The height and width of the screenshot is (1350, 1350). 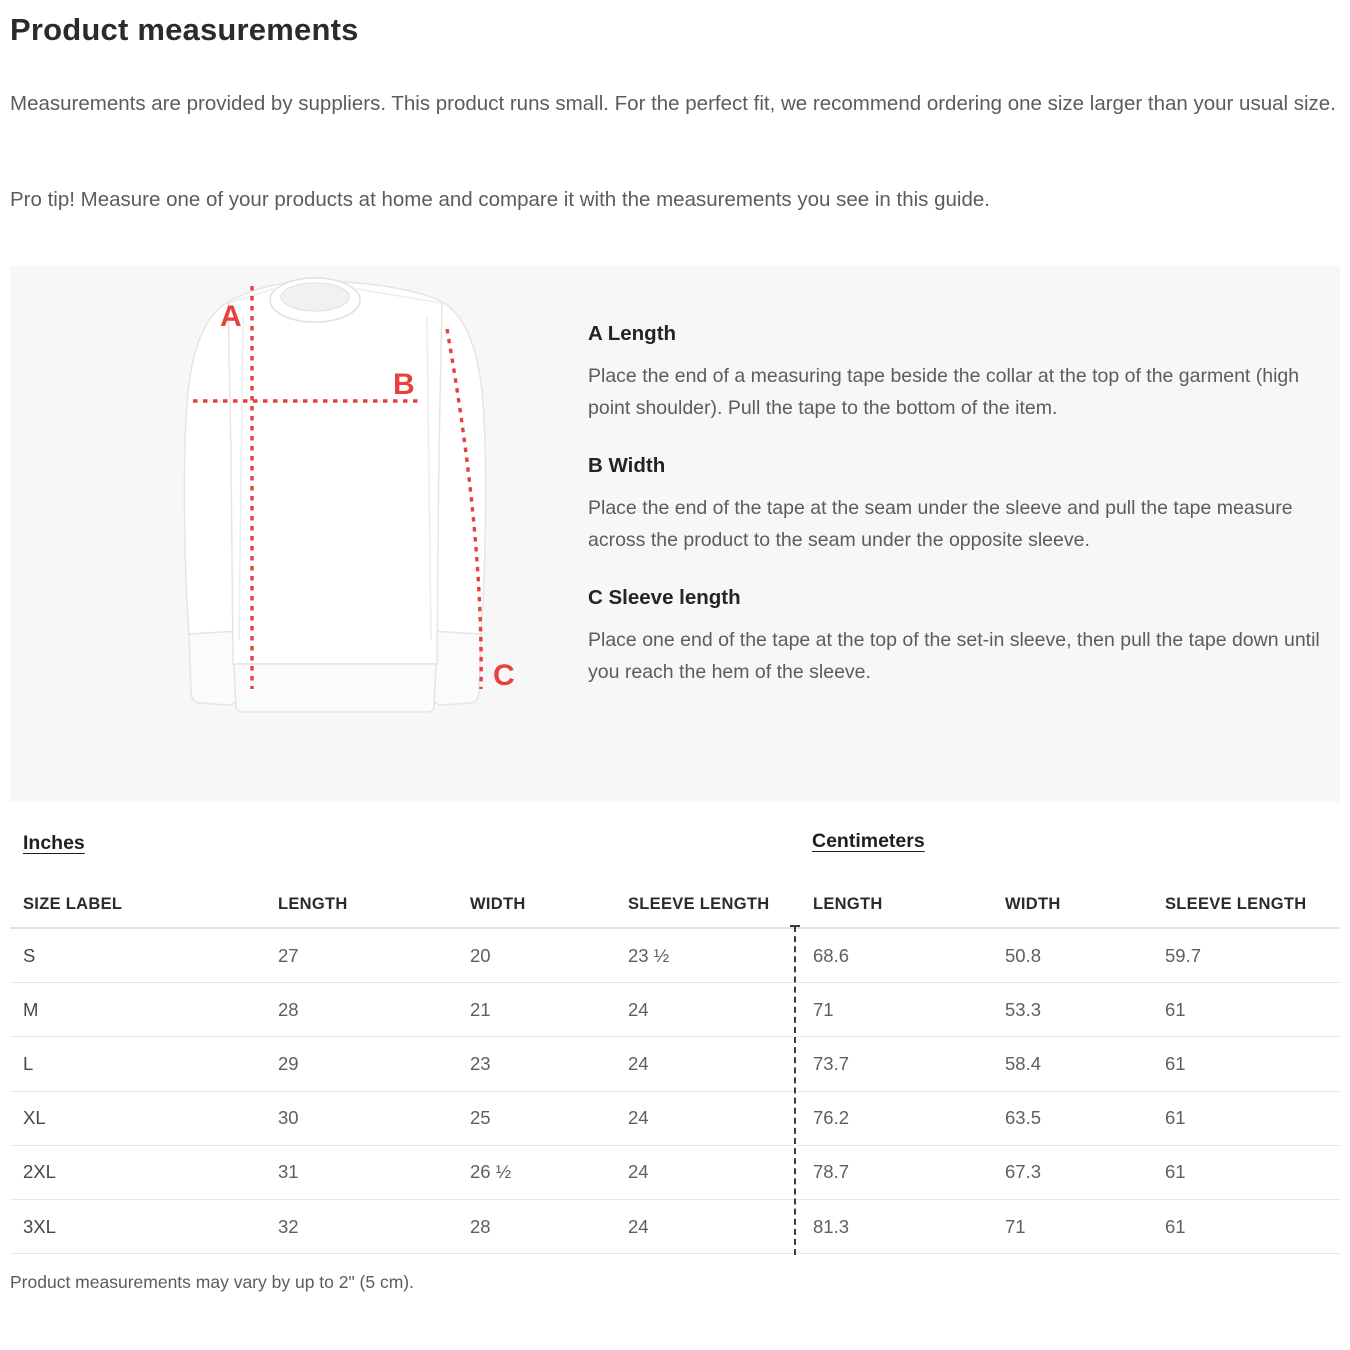 What do you see at coordinates (402, 956) in the screenshot?
I see `table-row: S 27 20 23 ½` at bounding box center [402, 956].